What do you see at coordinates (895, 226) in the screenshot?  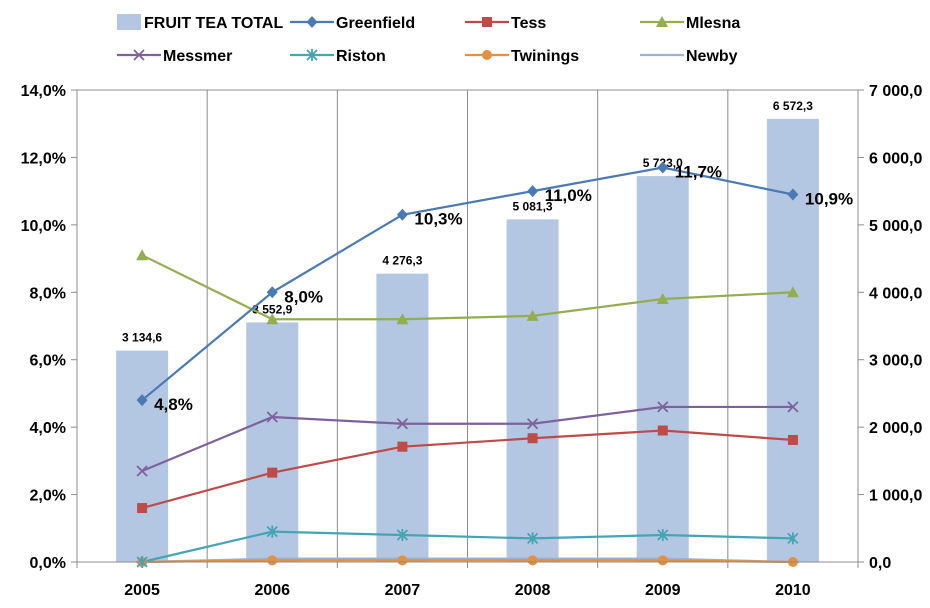 I see `y-right-tick-label: 5 000,0` at bounding box center [895, 226].